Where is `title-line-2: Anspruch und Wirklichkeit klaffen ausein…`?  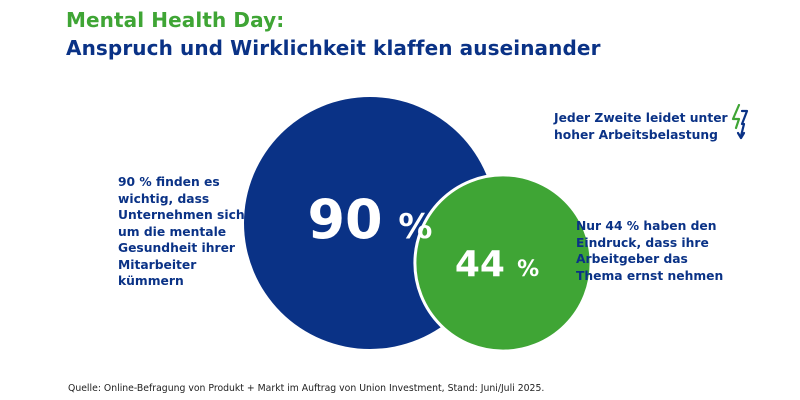
title-line-2: Anspruch und Wirklichkeit klaffen ausein… is located at coordinates (333, 48).